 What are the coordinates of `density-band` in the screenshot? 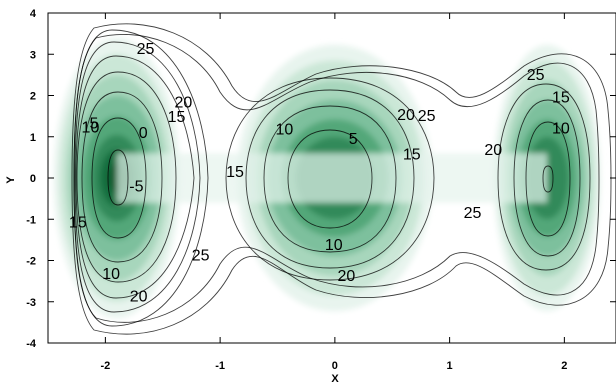 It's located at (332, 178).